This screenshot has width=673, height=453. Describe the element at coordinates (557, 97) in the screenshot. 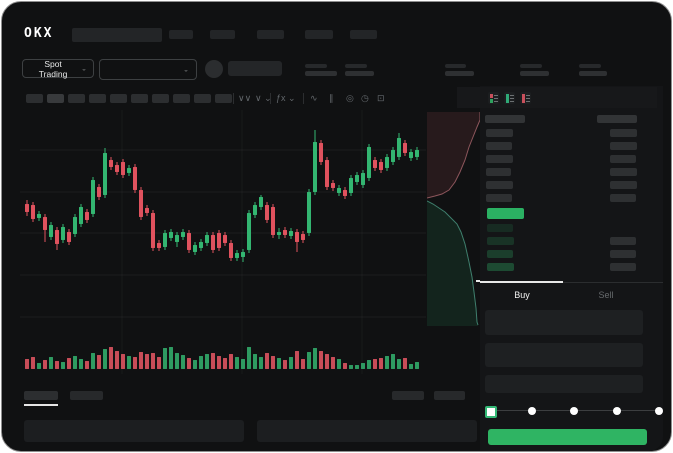

I see `orderbook-toolbar-bg` at that location.